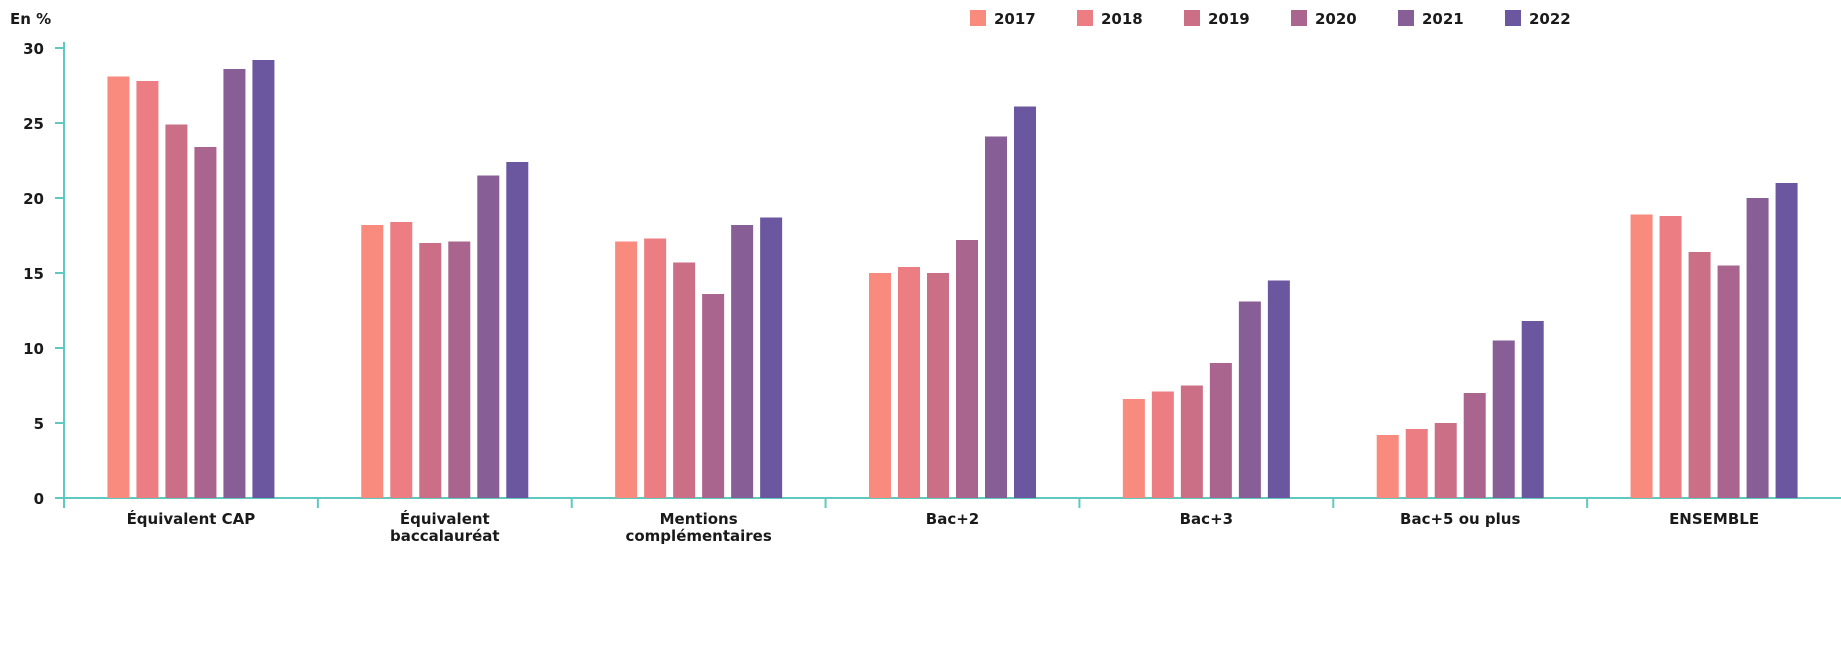 The height and width of the screenshot is (650, 1841). Describe the element at coordinates (39, 499) in the screenshot. I see `y-tick-label: 0` at that location.